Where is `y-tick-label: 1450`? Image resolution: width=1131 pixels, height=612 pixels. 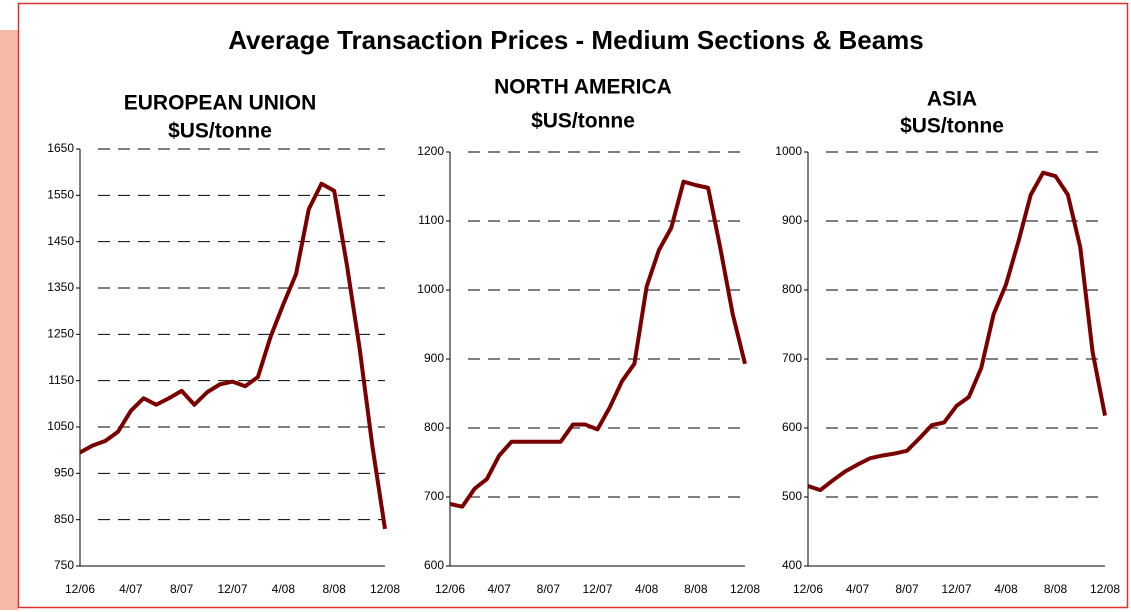
y-tick-label: 1450 is located at coordinates (60, 241).